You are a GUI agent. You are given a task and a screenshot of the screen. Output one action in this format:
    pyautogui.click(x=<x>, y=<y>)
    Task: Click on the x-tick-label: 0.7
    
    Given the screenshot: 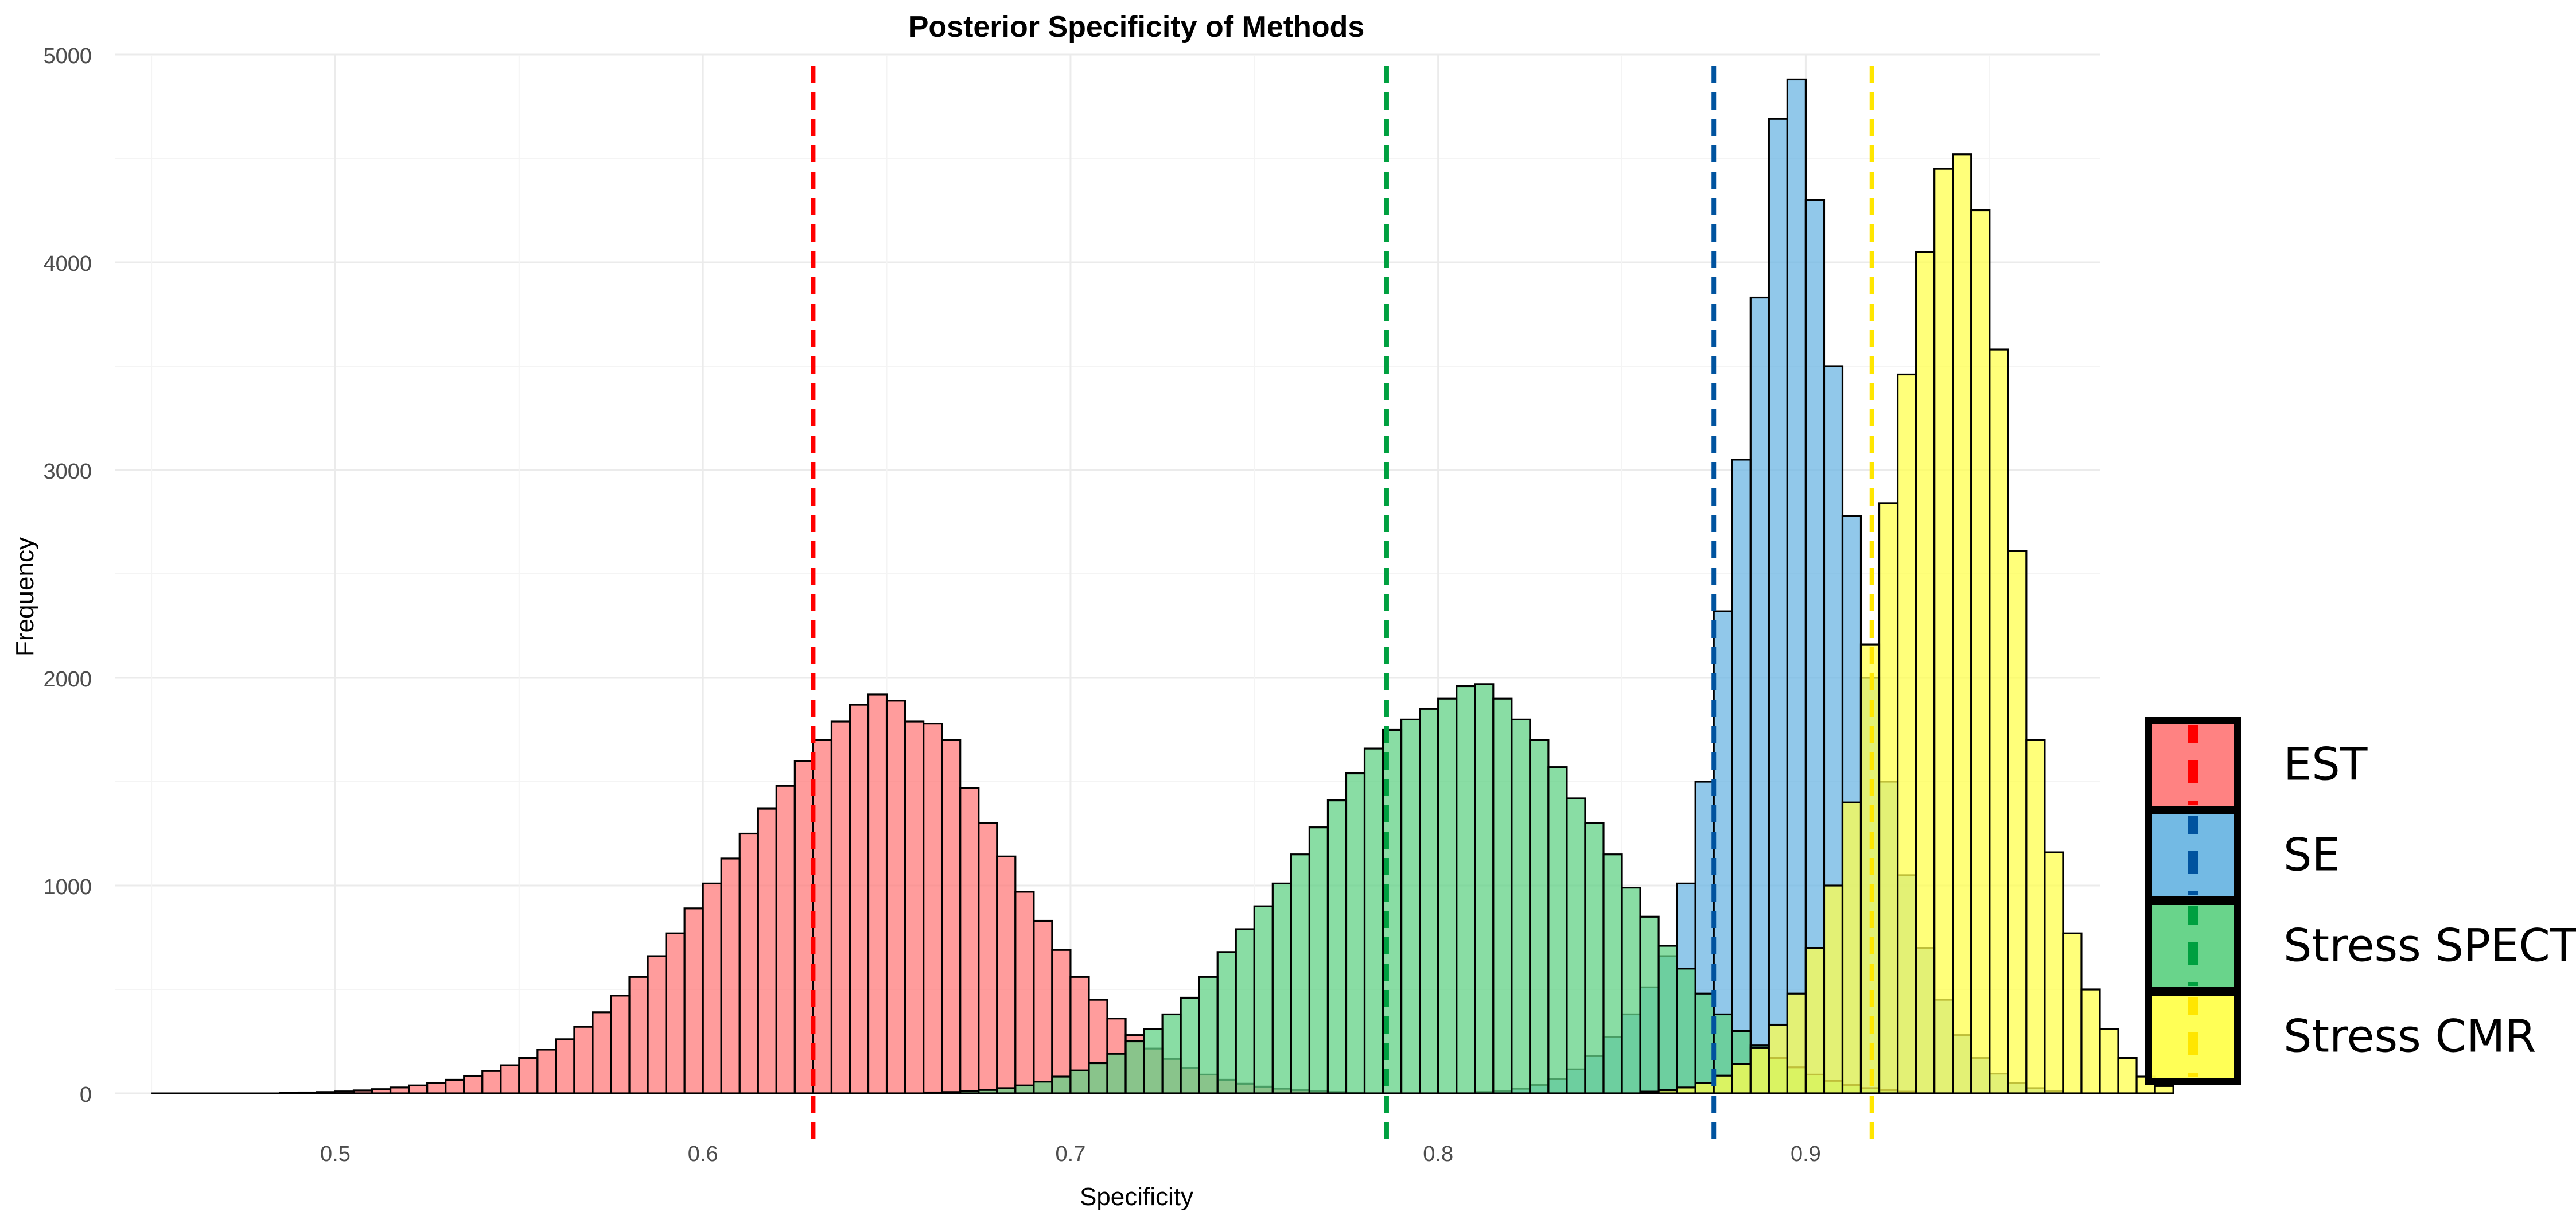 What is the action you would take?
    pyautogui.click(x=1071, y=1154)
    